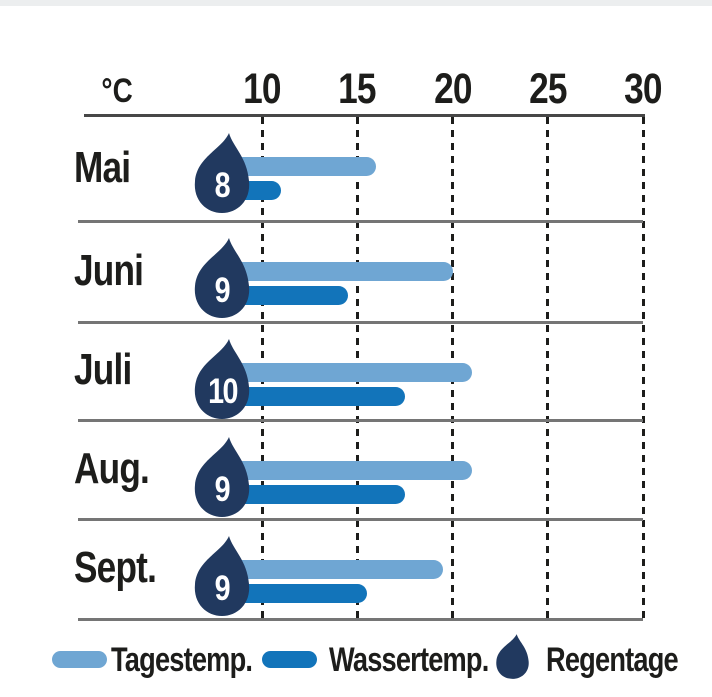 The width and height of the screenshot is (712, 697). Describe the element at coordinates (222, 185) in the screenshot. I see `rain-days-value: 8` at that location.